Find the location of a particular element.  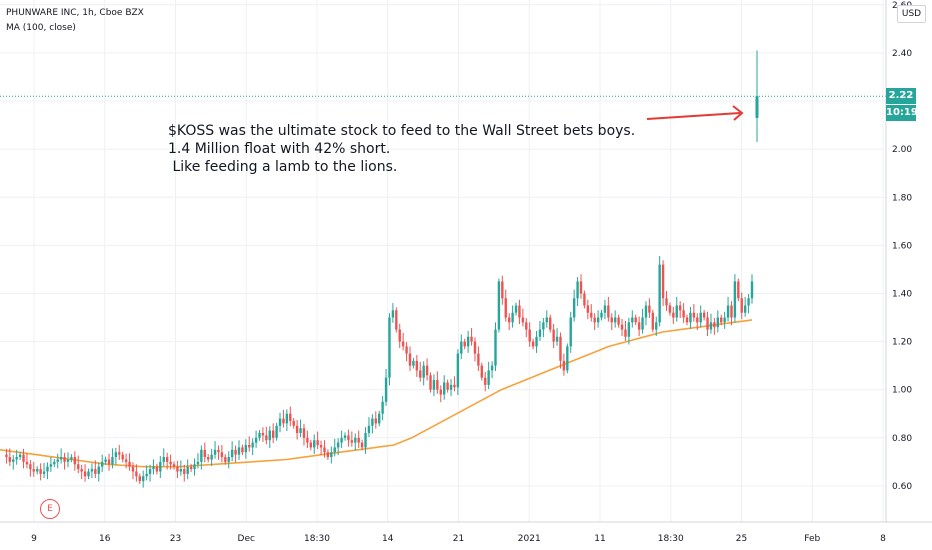

indicator-label: MA (100, close) is located at coordinates (41, 28).